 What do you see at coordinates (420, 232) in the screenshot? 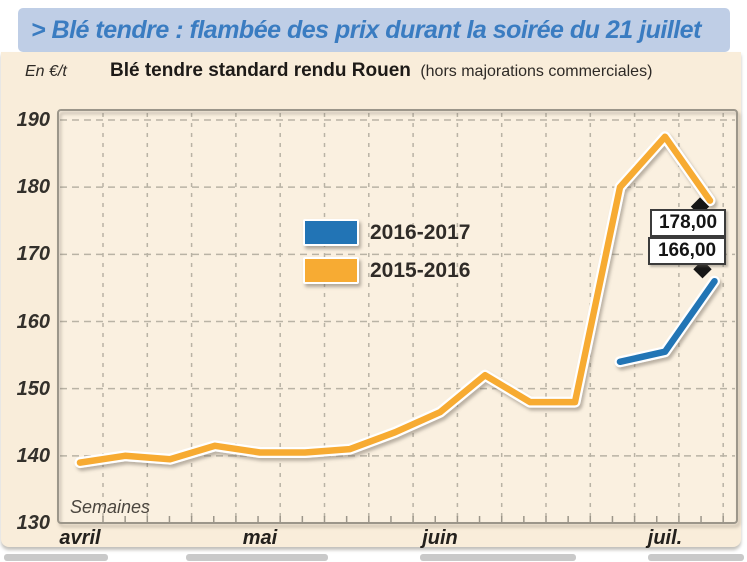
I see `legend-label: 2016-2017` at bounding box center [420, 232].